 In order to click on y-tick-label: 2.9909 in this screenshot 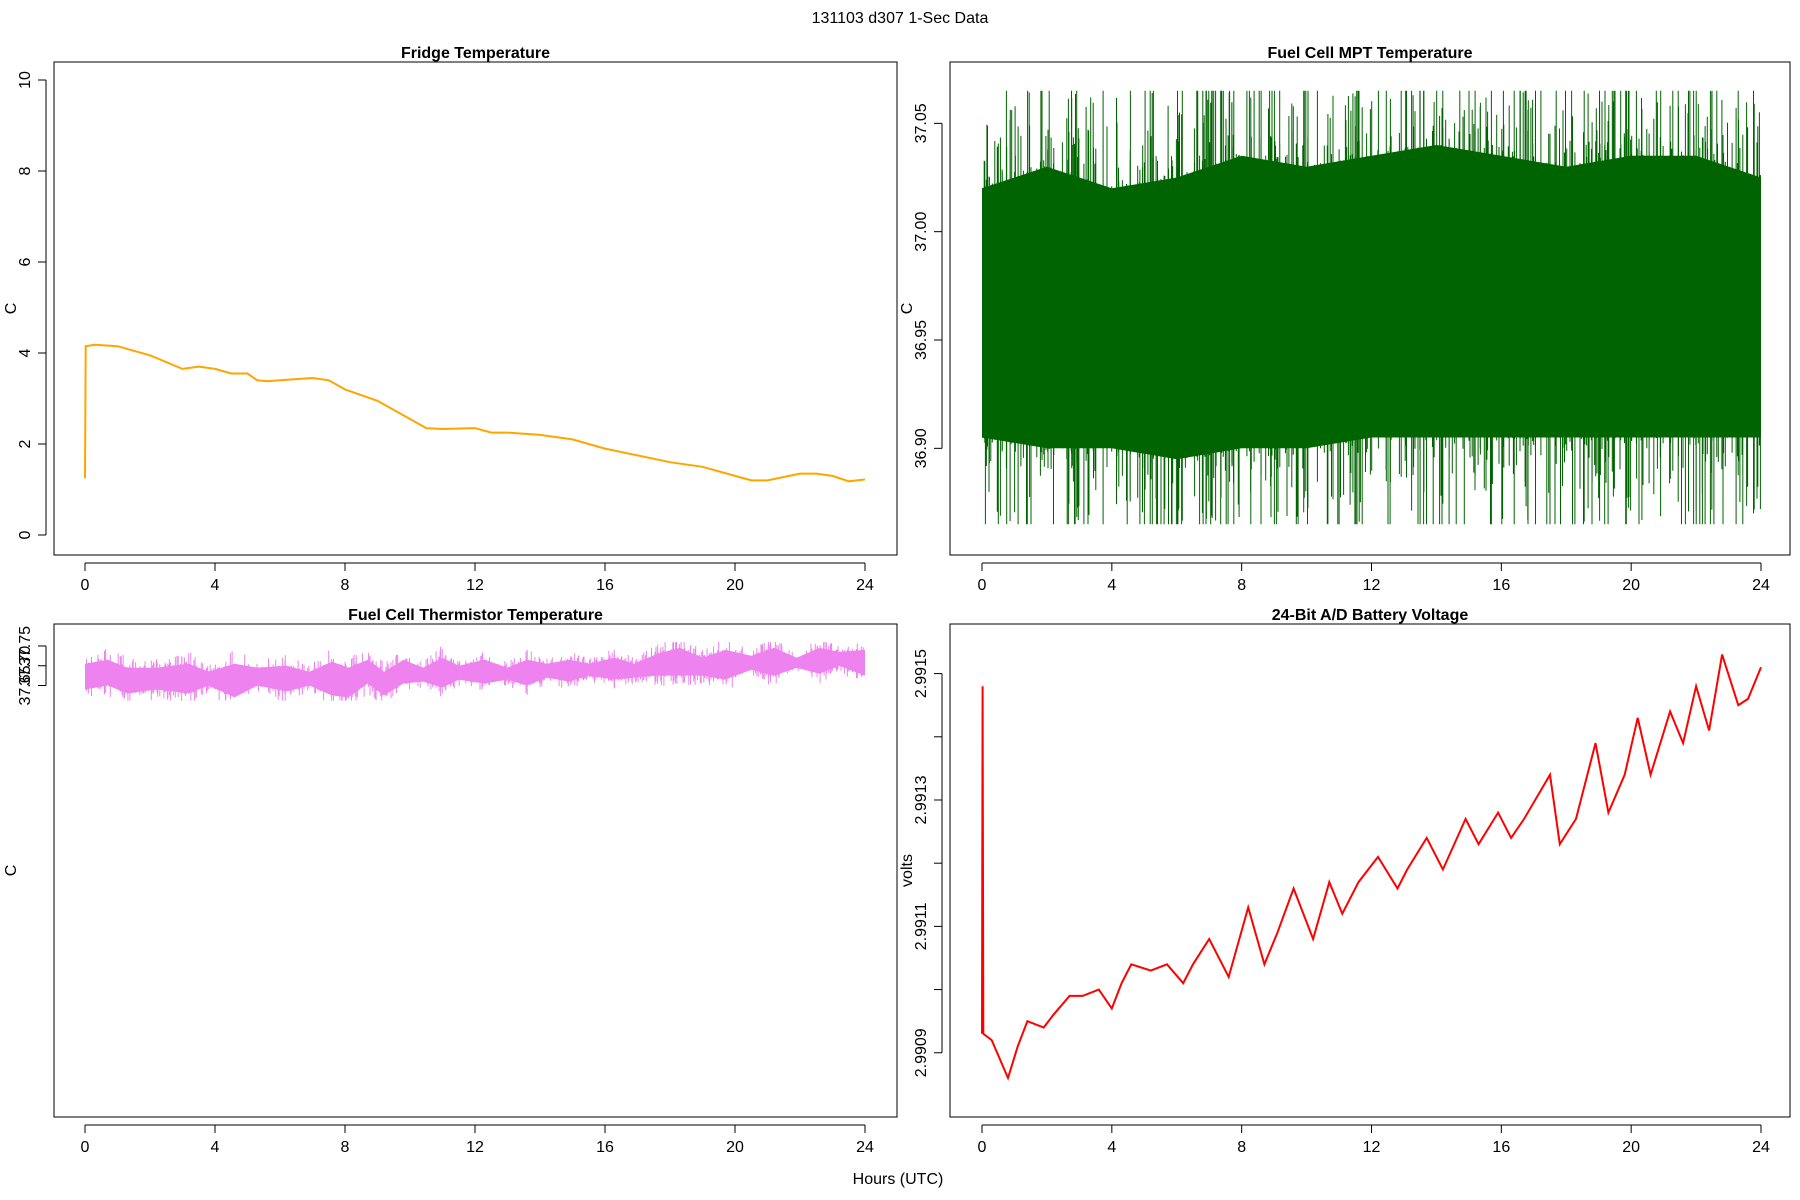, I will do `click(921, 1052)`.